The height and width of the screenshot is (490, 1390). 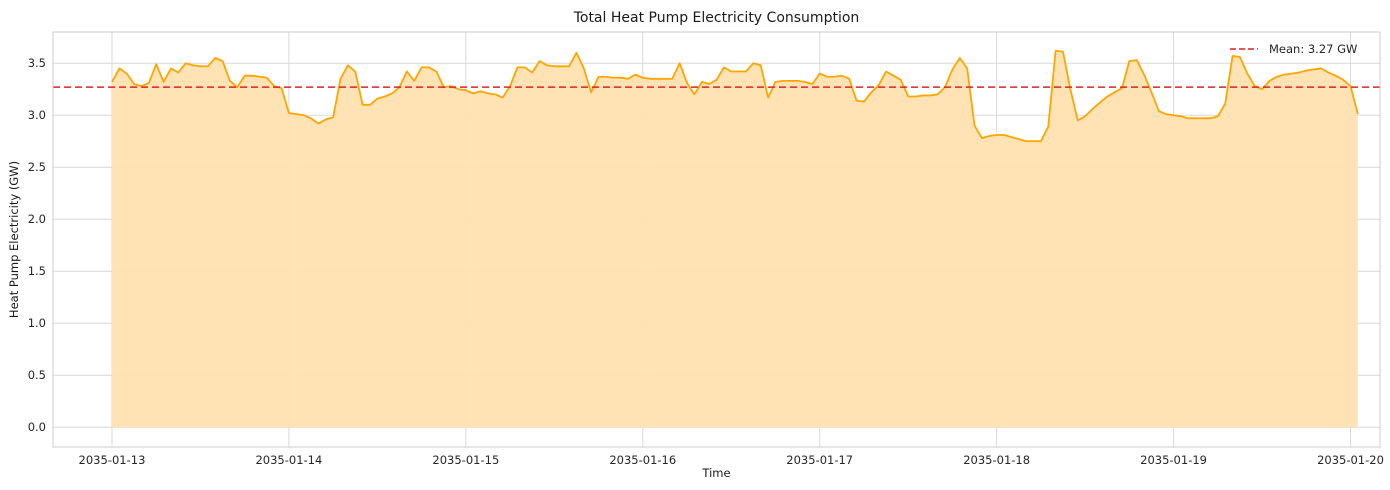 I want to click on y-tick-label: 2.5, so click(x=37, y=167).